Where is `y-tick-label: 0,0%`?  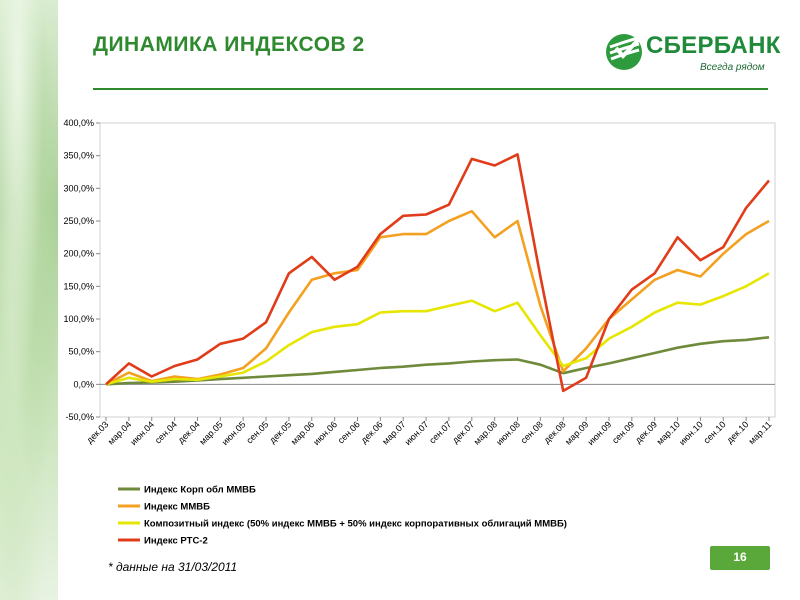
y-tick-label: 0,0% is located at coordinates (83, 384).